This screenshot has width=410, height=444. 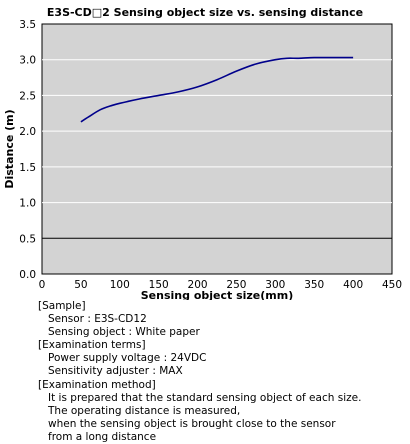 What do you see at coordinates (27, 132) in the screenshot?
I see `y-tick-label: 2.0` at bounding box center [27, 132].